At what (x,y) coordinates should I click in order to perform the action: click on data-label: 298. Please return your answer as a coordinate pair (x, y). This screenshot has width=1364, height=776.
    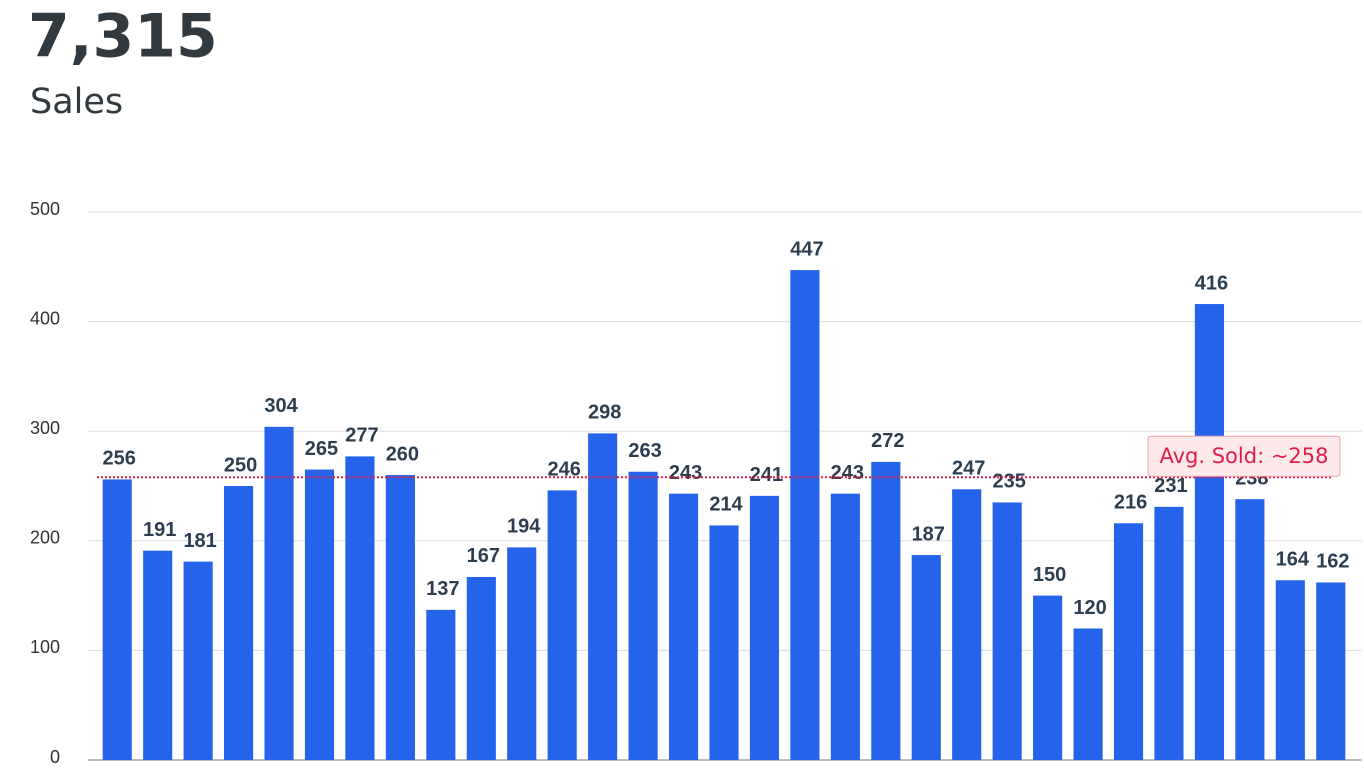
    Looking at the image, I should click on (604, 413).